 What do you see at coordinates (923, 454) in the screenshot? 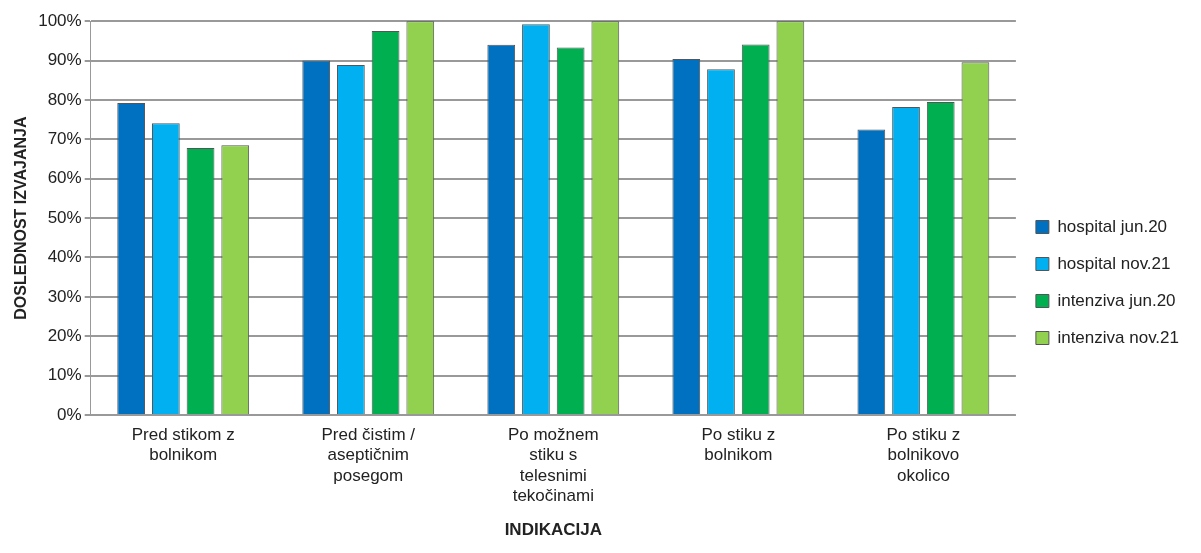
I see `x-tick-label: Po stiku z bolnikovo okolico` at bounding box center [923, 454].